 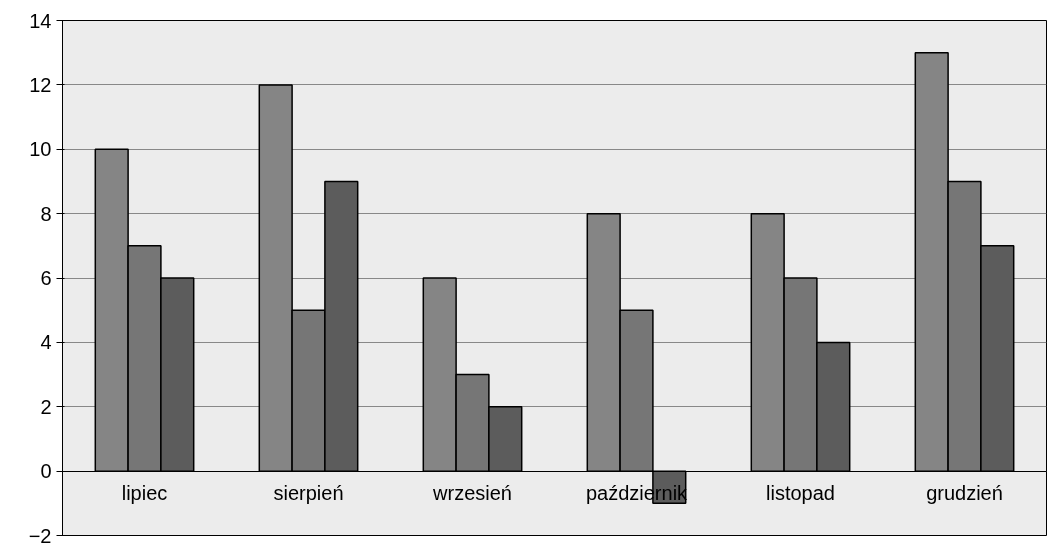 What do you see at coordinates (144, 493) in the screenshot?
I see `x-tick-label: lipiec` at bounding box center [144, 493].